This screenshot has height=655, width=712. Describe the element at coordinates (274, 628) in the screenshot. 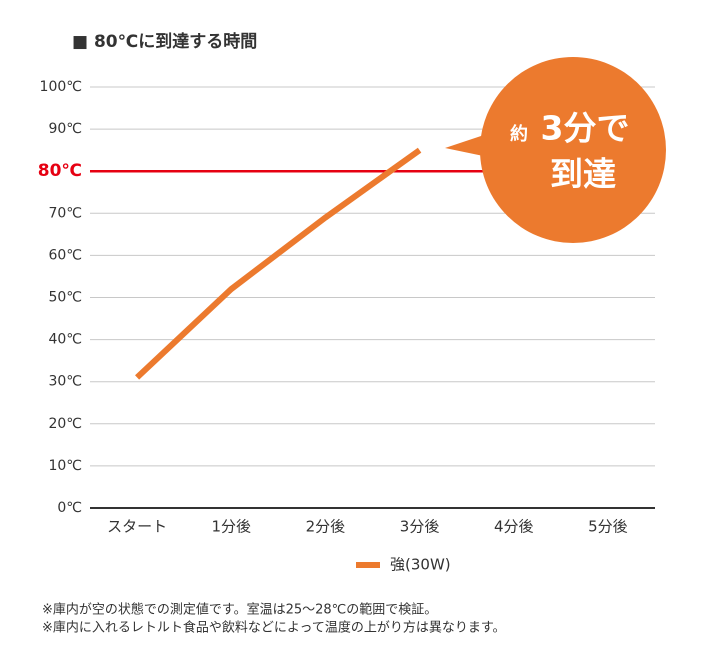

I see `note: ※庫内に入れるレトルト食品や飲料などによって温度の上がり方は異なります。` at that location.